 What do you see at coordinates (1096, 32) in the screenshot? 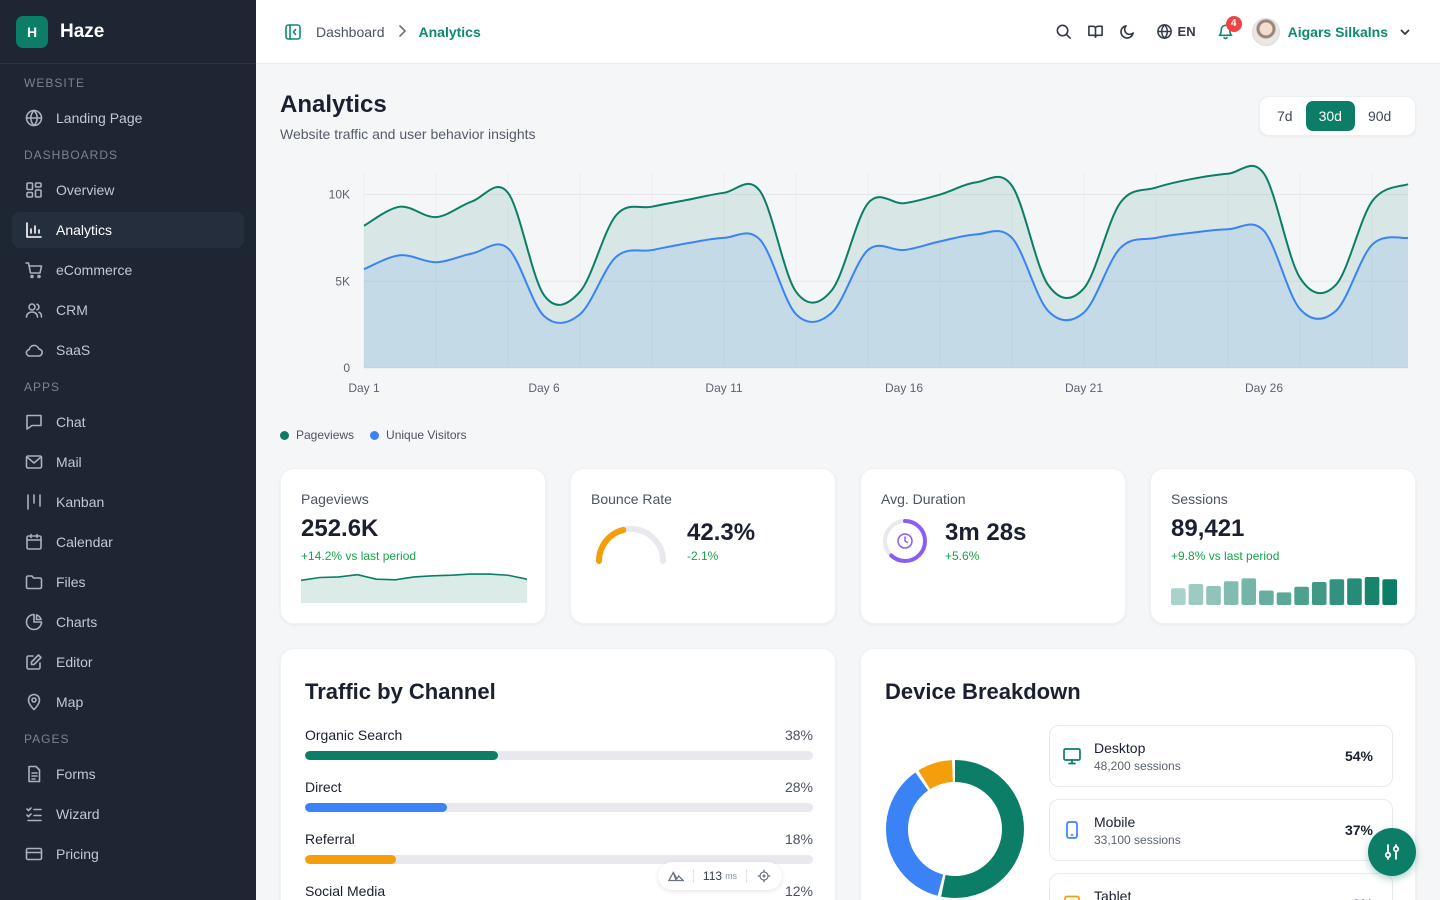
I see `docs-button` at bounding box center [1096, 32].